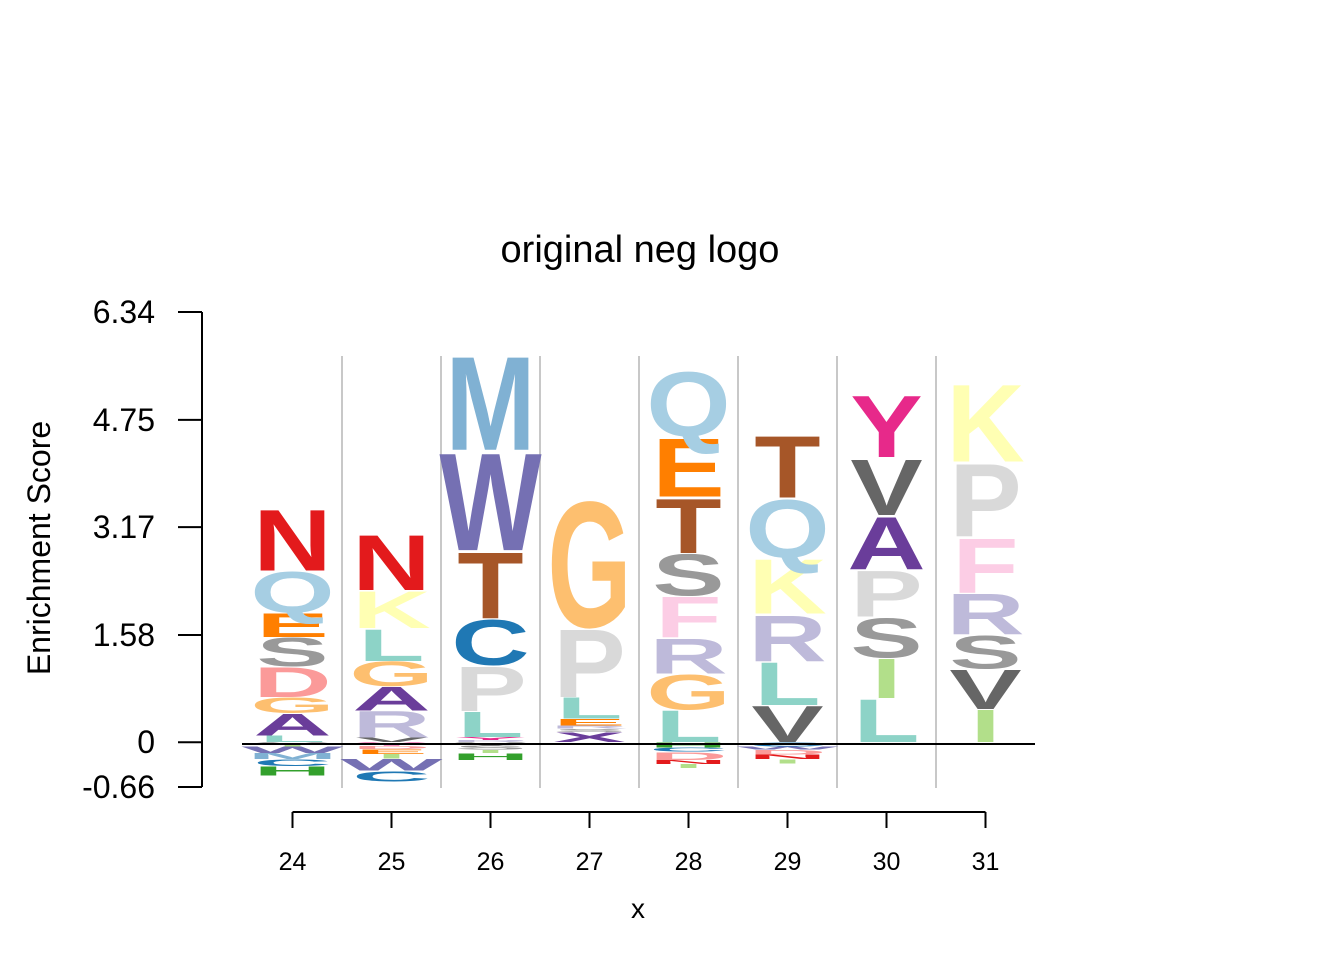 Image resolution: width=1344 pixels, height=960 pixels. I want to click on y-tick-label: 6.34, so click(124, 312).